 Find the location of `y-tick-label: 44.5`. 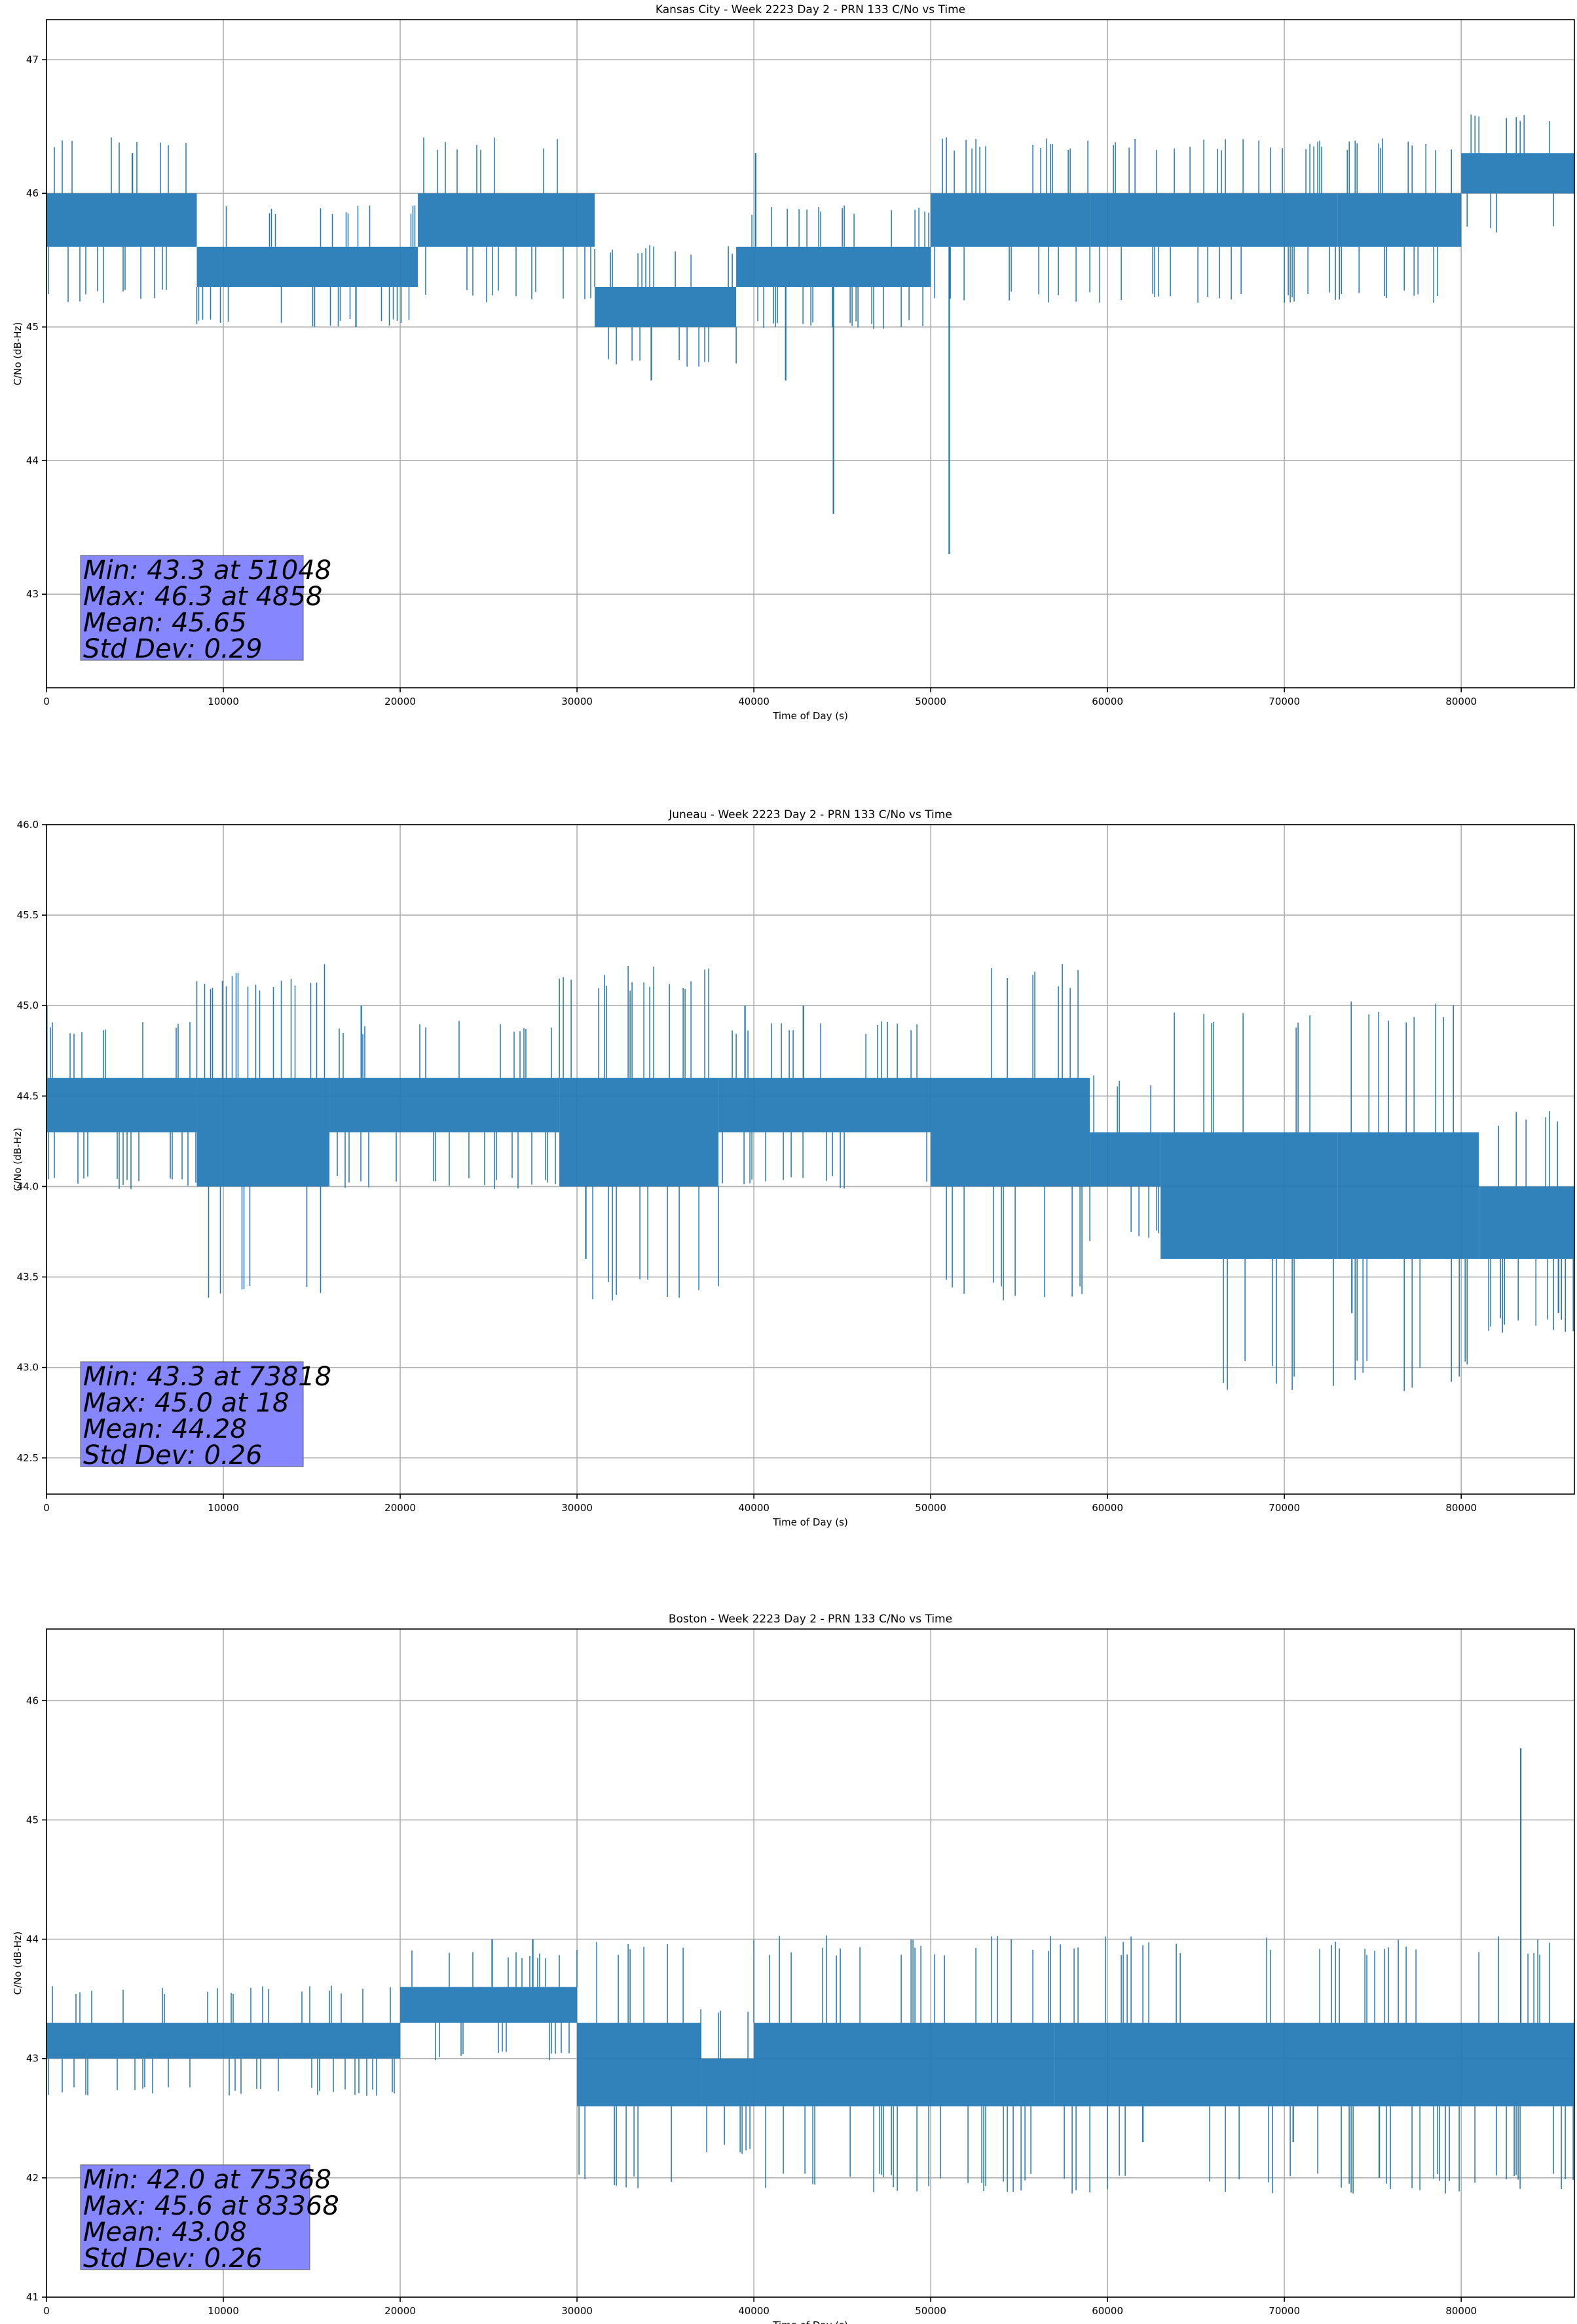

y-tick-label: 44.5 is located at coordinates (28, 1096).